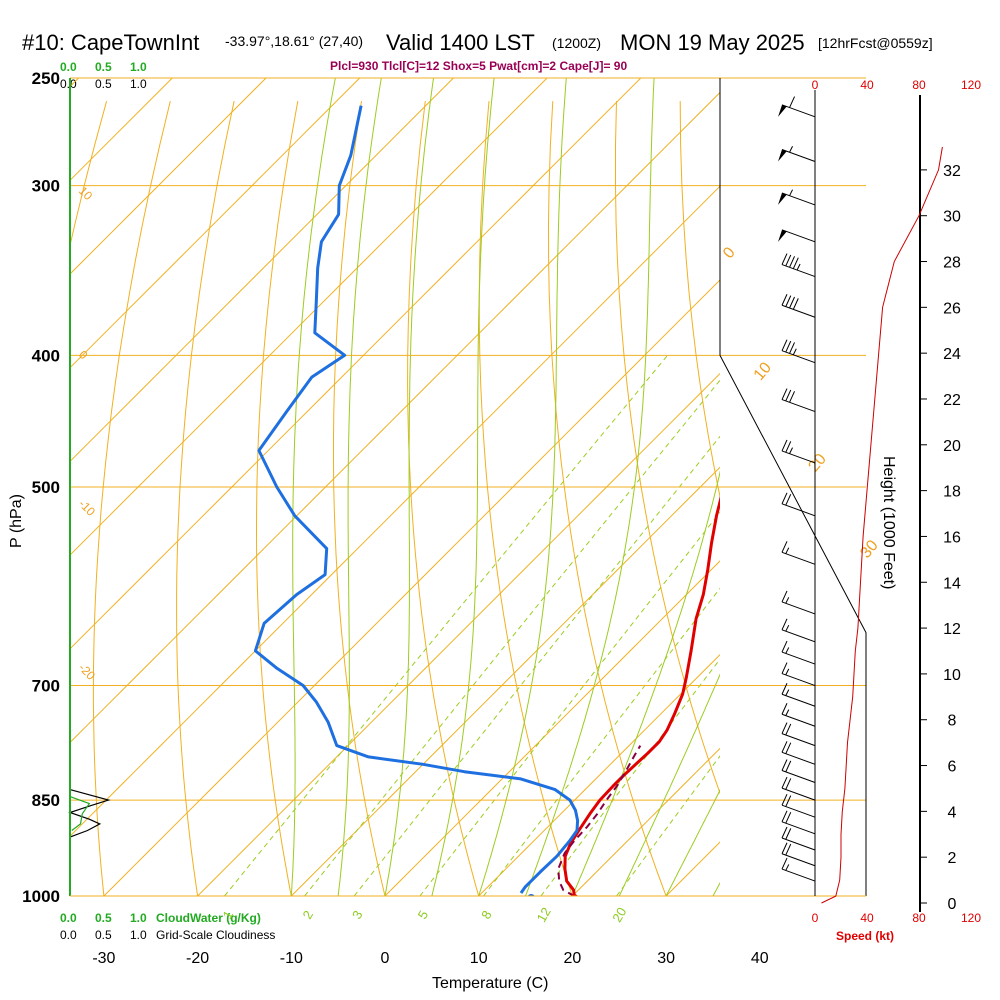 Image resolution: width=1000 pixels, height=1000 pixels. What do you see at coordinates (385, 958) in the screenshot?
I see `temperature-tick-label: 0` at bounding box center [385, 958].